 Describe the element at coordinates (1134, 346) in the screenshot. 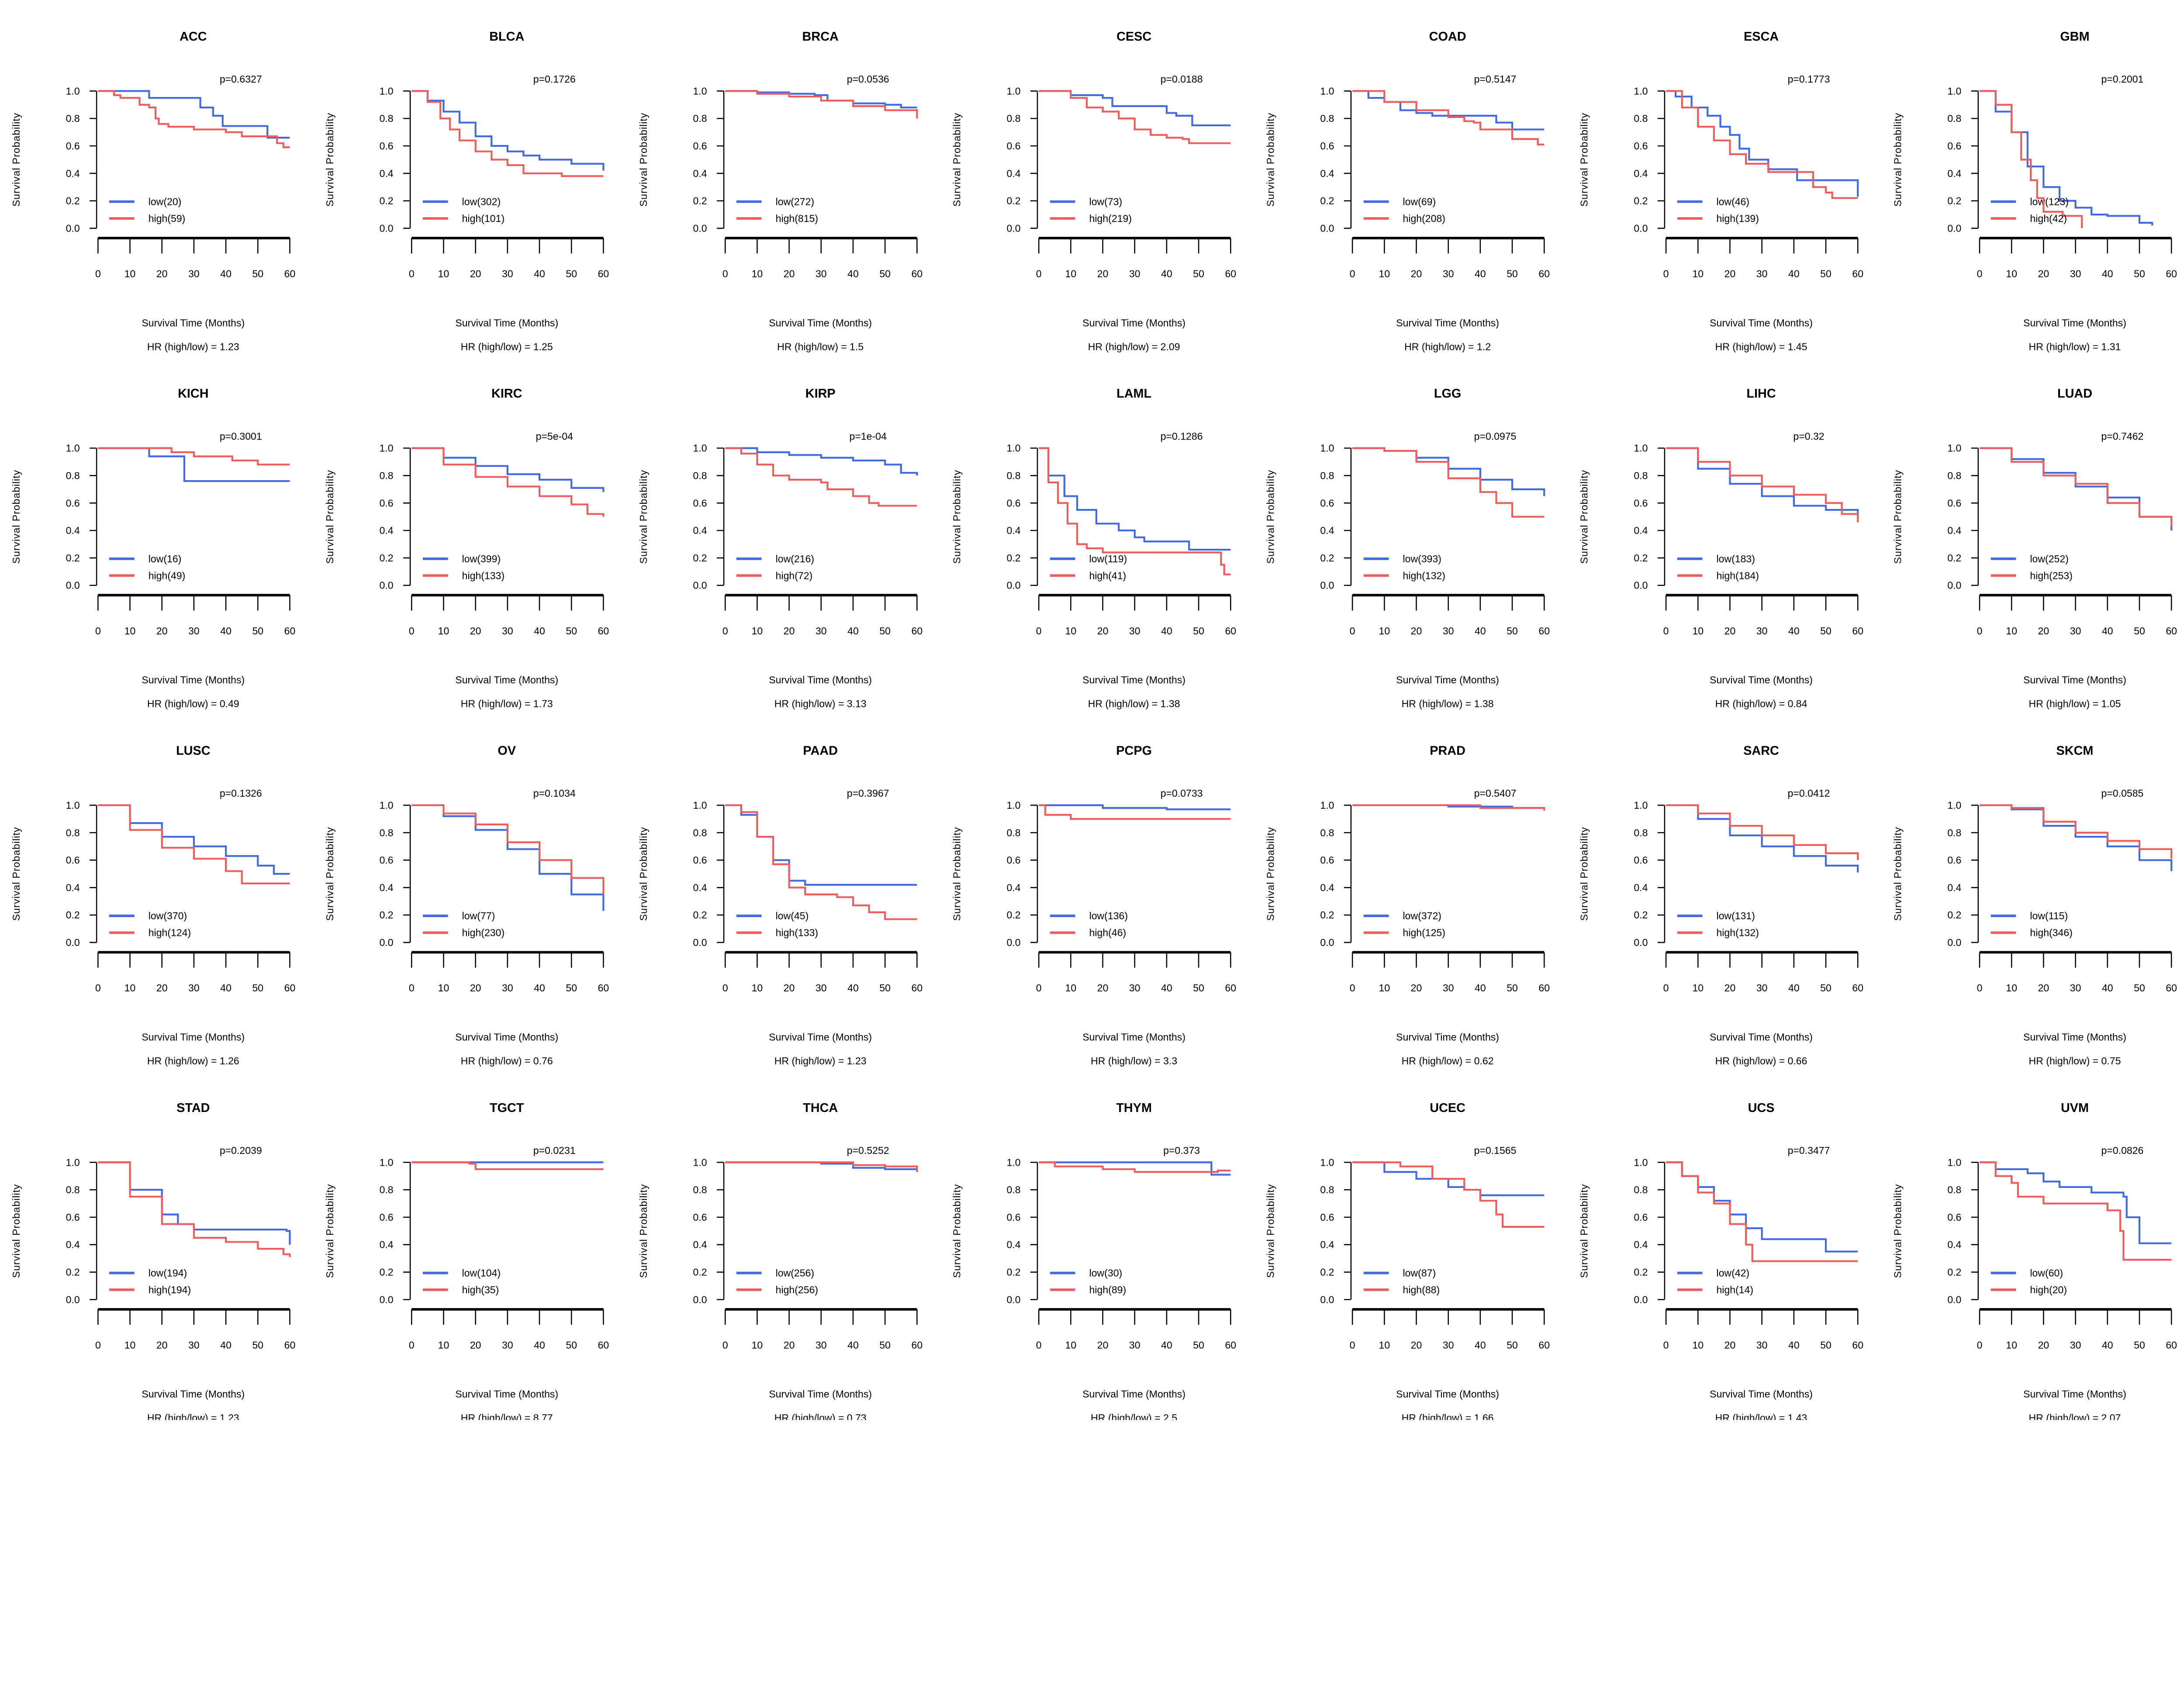

I see `hazard-ratio: HR (high/low) = 2.09` at that location.